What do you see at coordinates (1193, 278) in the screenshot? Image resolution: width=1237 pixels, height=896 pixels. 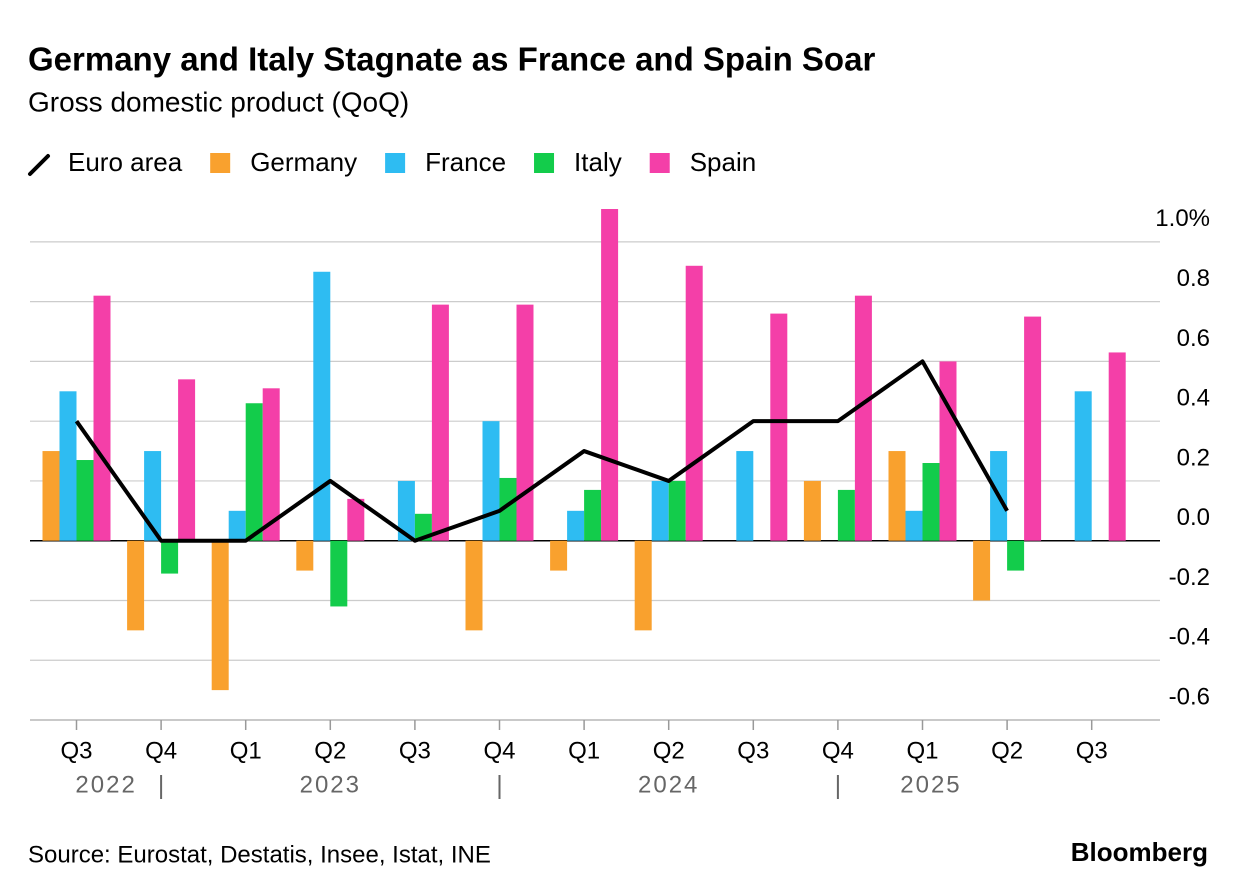 I see `y-tick-label: 0.8` at bounding box center [1193, 278].